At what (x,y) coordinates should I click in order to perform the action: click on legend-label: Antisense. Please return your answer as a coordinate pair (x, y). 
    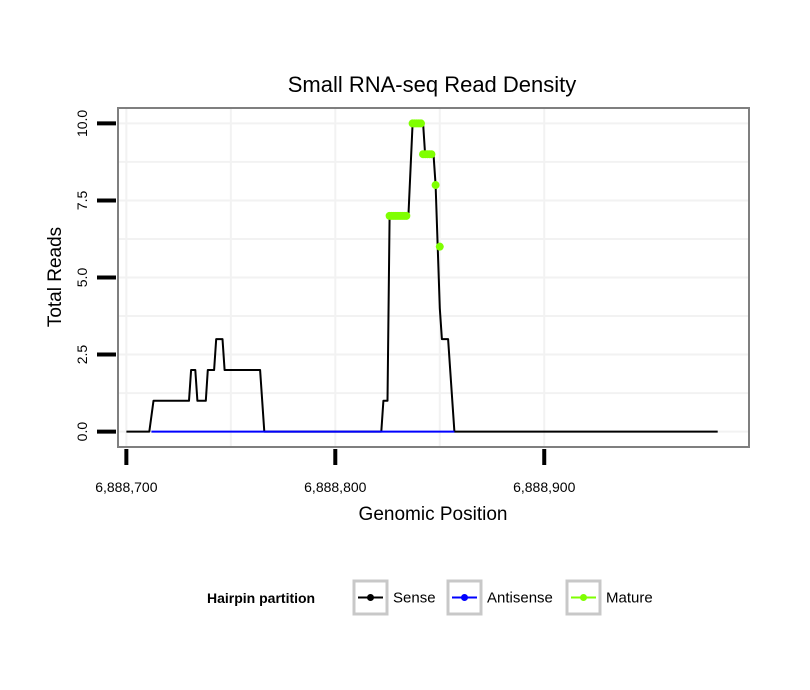
    Looking at the image, I should click on (520, 598).